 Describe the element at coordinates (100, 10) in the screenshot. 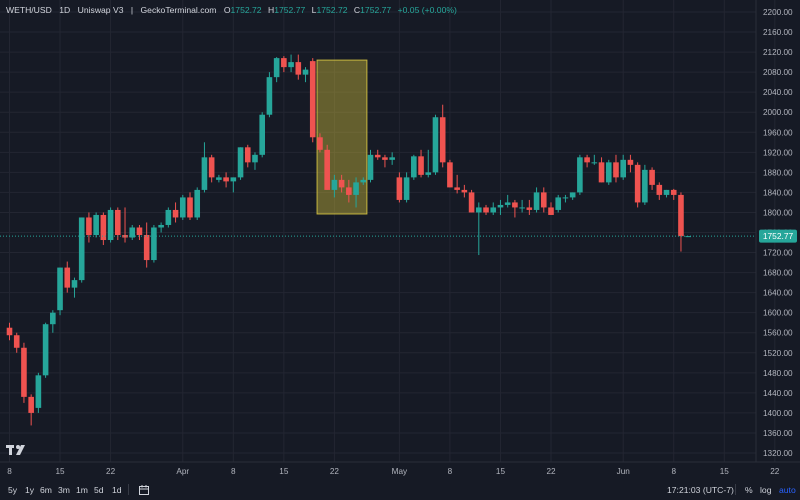

I see `exchange-label: Uniswap V3` at that location.